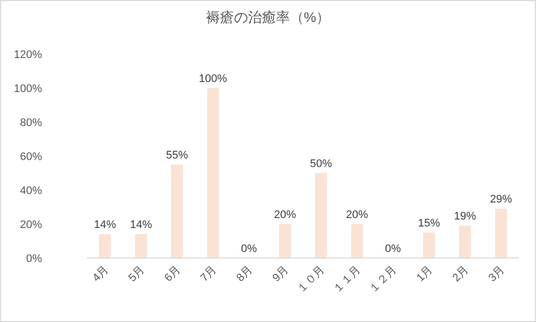 Image resolution: width=536 pixels, height=322 pixels. What do you see at coordinates (28, 55) in the screenshot?
I see `y-tick-label: 120%` at bounding box center [28, 55].